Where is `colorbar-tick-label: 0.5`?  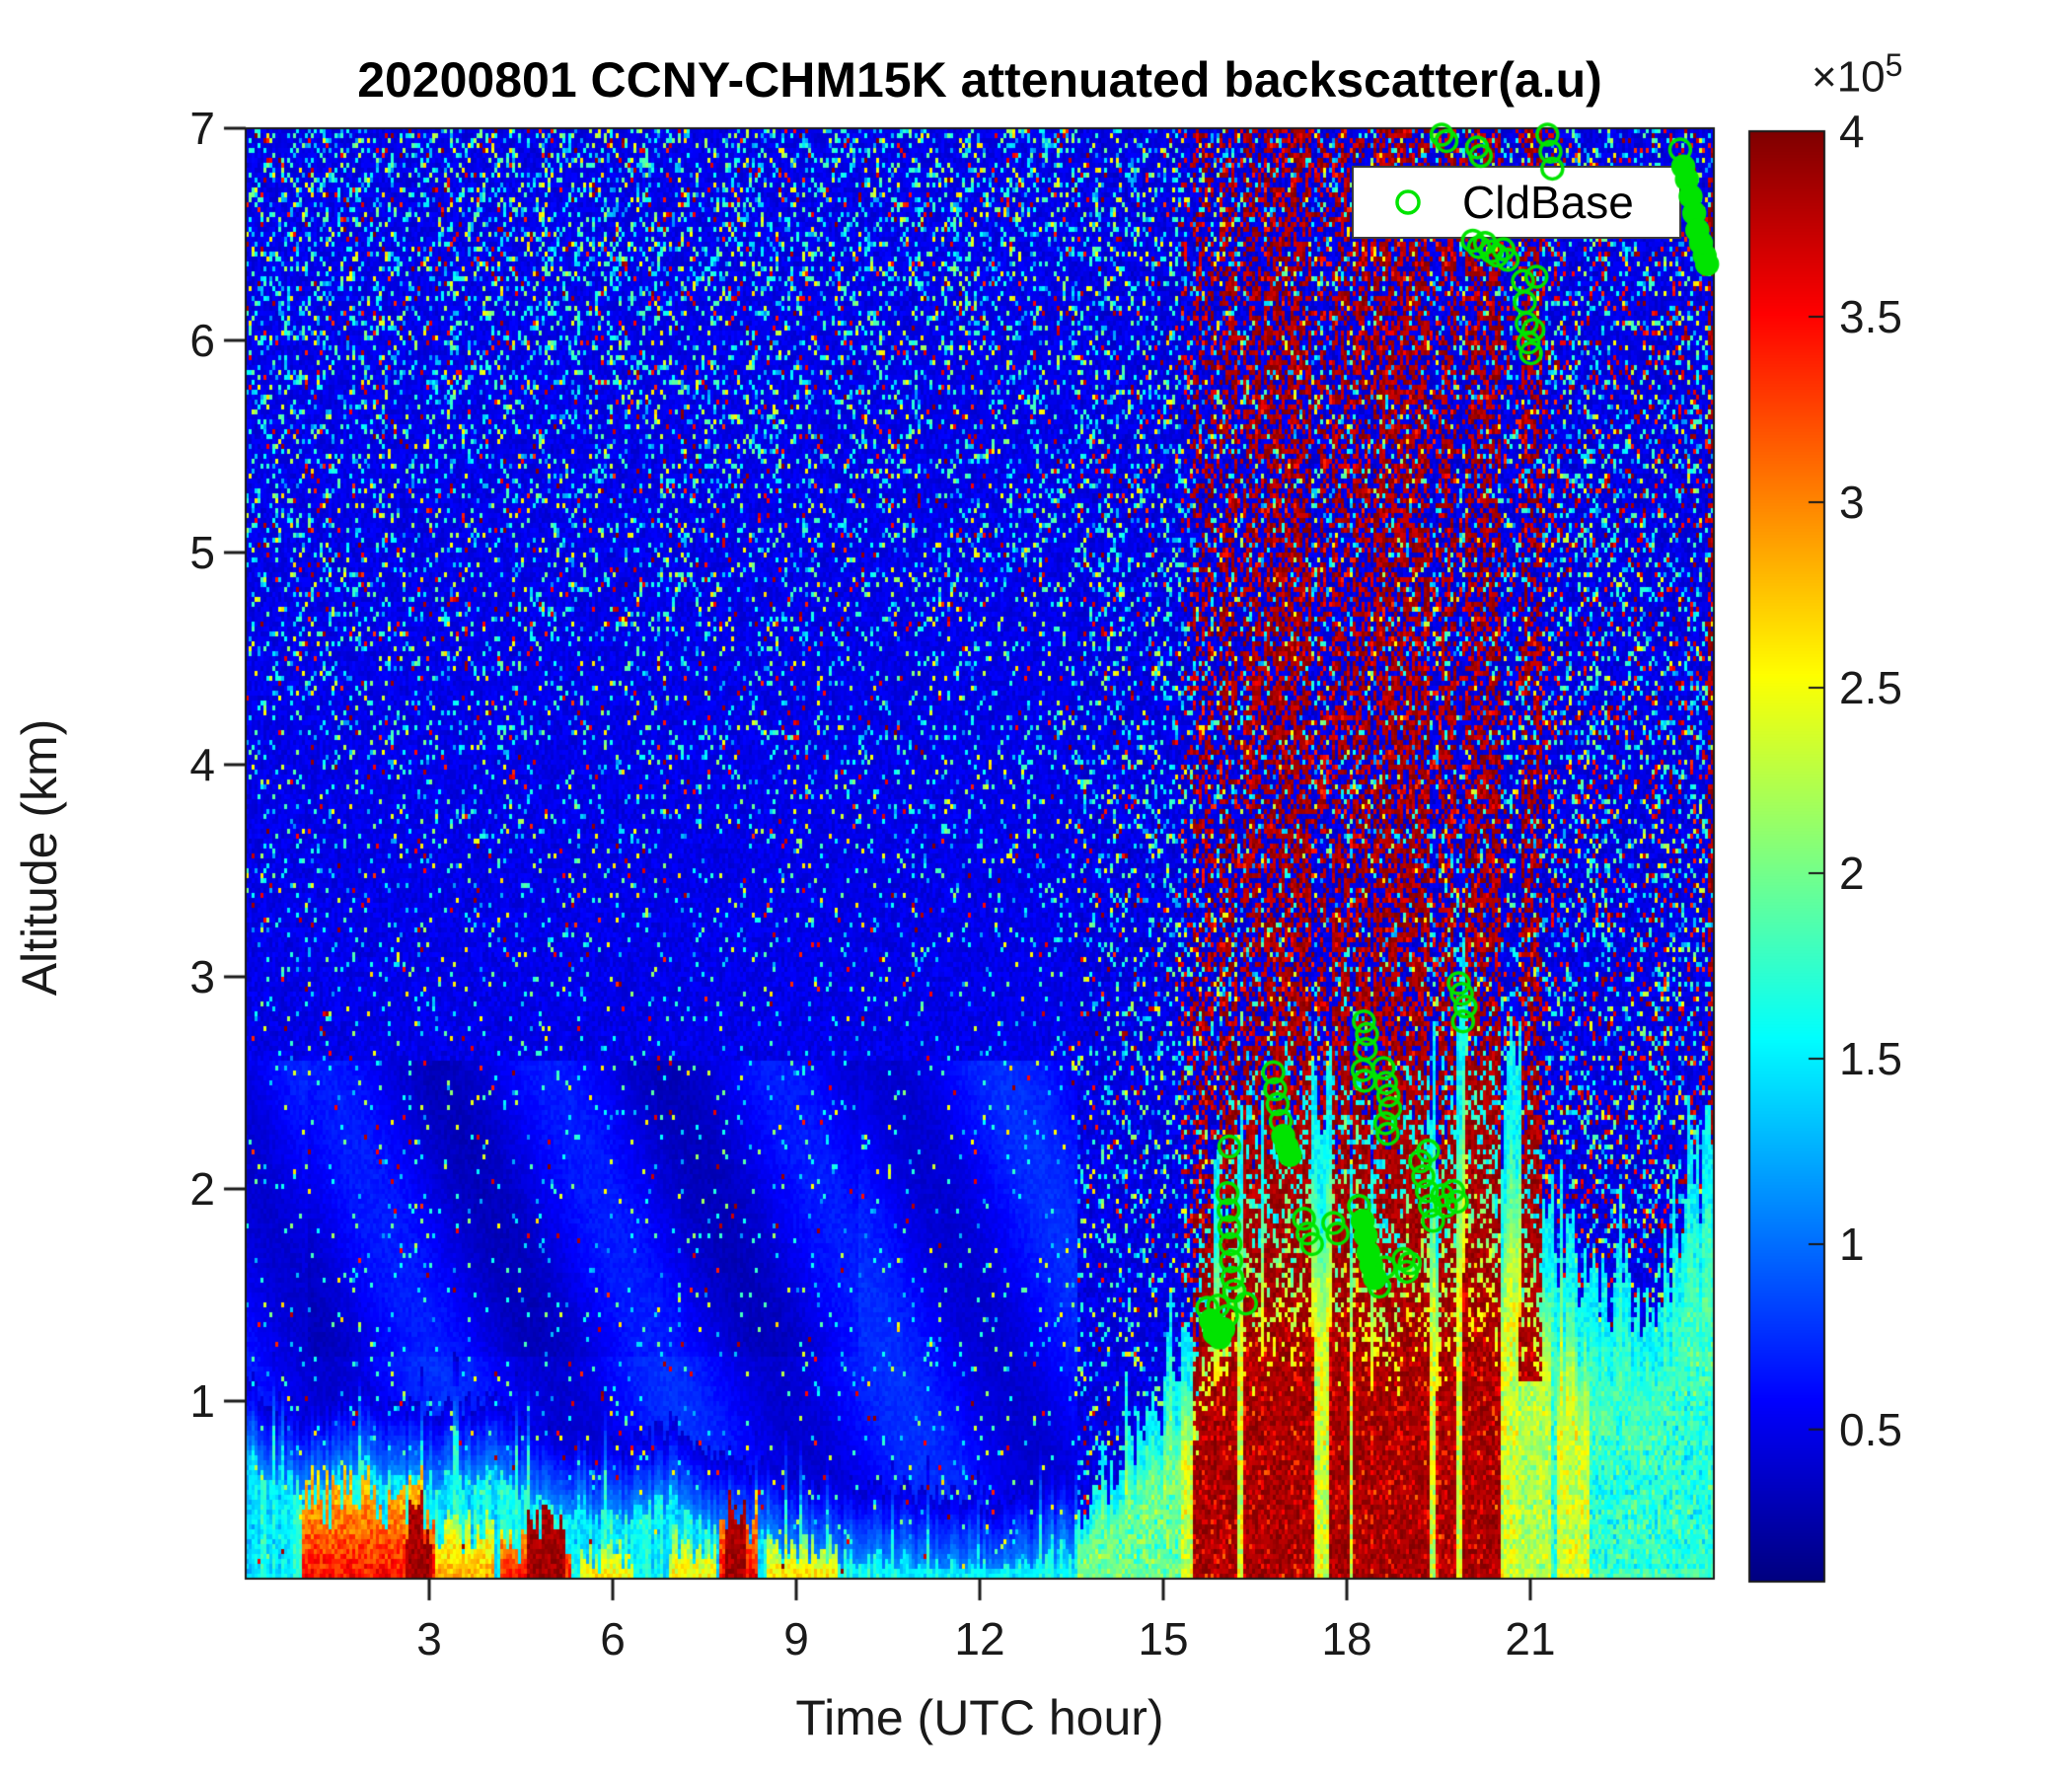
colorbar-tick-label: 0.5 is located at coordinates (1870, 1429).